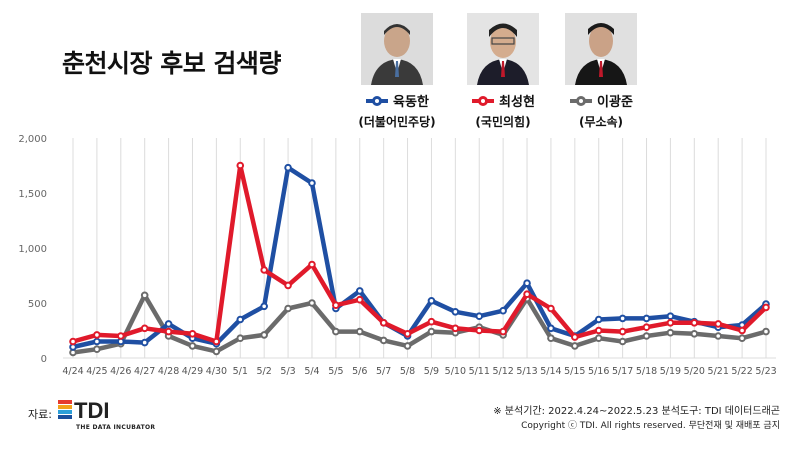  Describe the element at coordinates (550, 371) in the screenshot. I see `x-tick-label: 5/14` at that location.